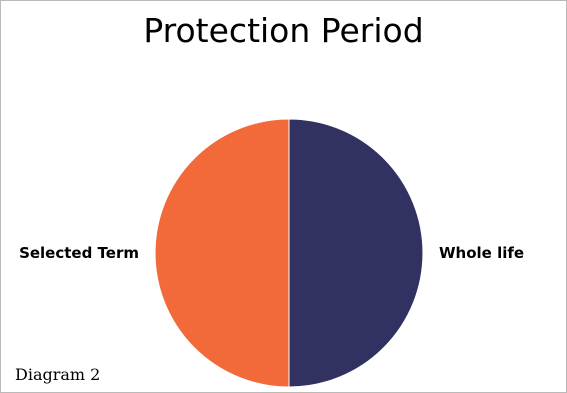  Describe the element at coordinates (481, 253) in the screenshot. I see `slice-label-whole-life: Whole life` at that location.